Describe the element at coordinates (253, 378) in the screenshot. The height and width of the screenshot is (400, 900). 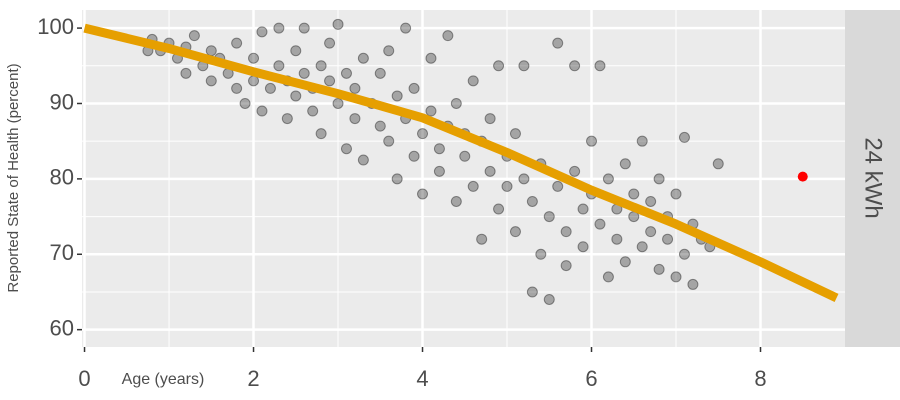
I see `x-tick-label: 2` at that location.